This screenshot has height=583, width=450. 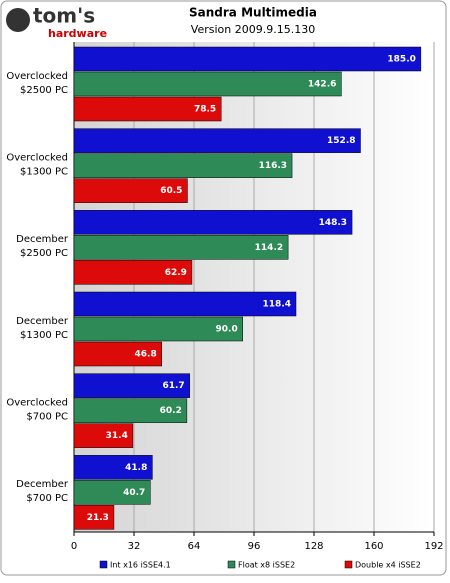 I want to click on value-label: 118.4, so click(x=277, y=305).